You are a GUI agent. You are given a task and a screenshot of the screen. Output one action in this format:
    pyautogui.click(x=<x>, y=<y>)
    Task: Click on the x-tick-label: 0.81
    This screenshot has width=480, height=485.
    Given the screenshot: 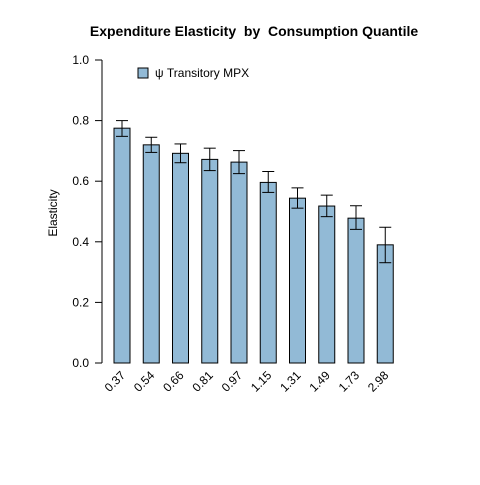 What is the action you would take?
    pyautogui.click(x=202, y=381)
    